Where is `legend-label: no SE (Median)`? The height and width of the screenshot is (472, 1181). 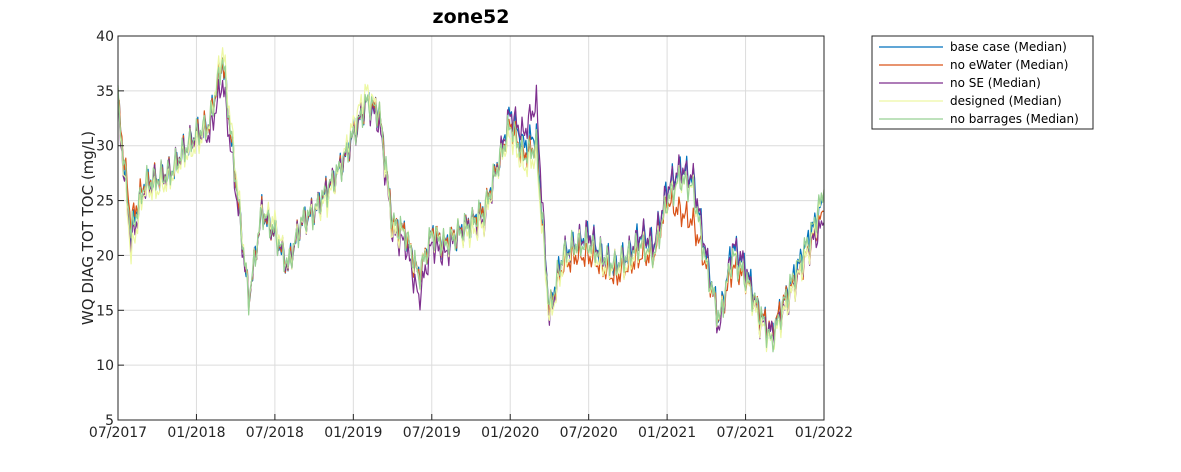 legend-label: no SE (Median) is located at coordinates (995, 83).